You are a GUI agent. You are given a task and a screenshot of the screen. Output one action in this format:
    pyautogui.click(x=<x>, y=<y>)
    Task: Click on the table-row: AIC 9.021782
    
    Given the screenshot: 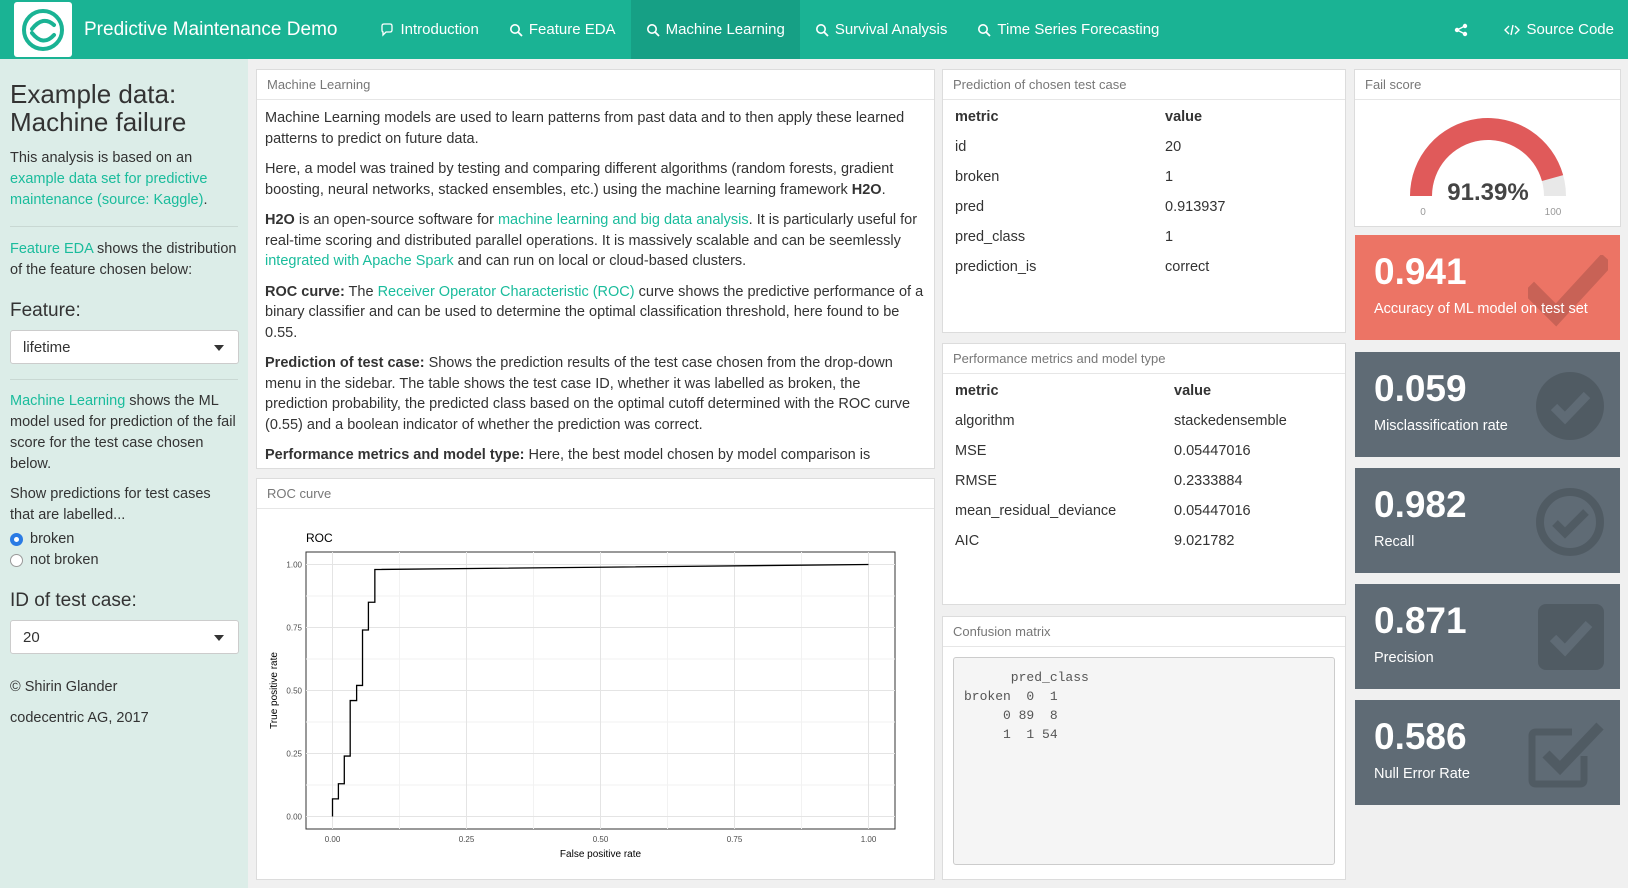 What is the action you would take?
    pyautogui.click(x=1095, y=541)
    